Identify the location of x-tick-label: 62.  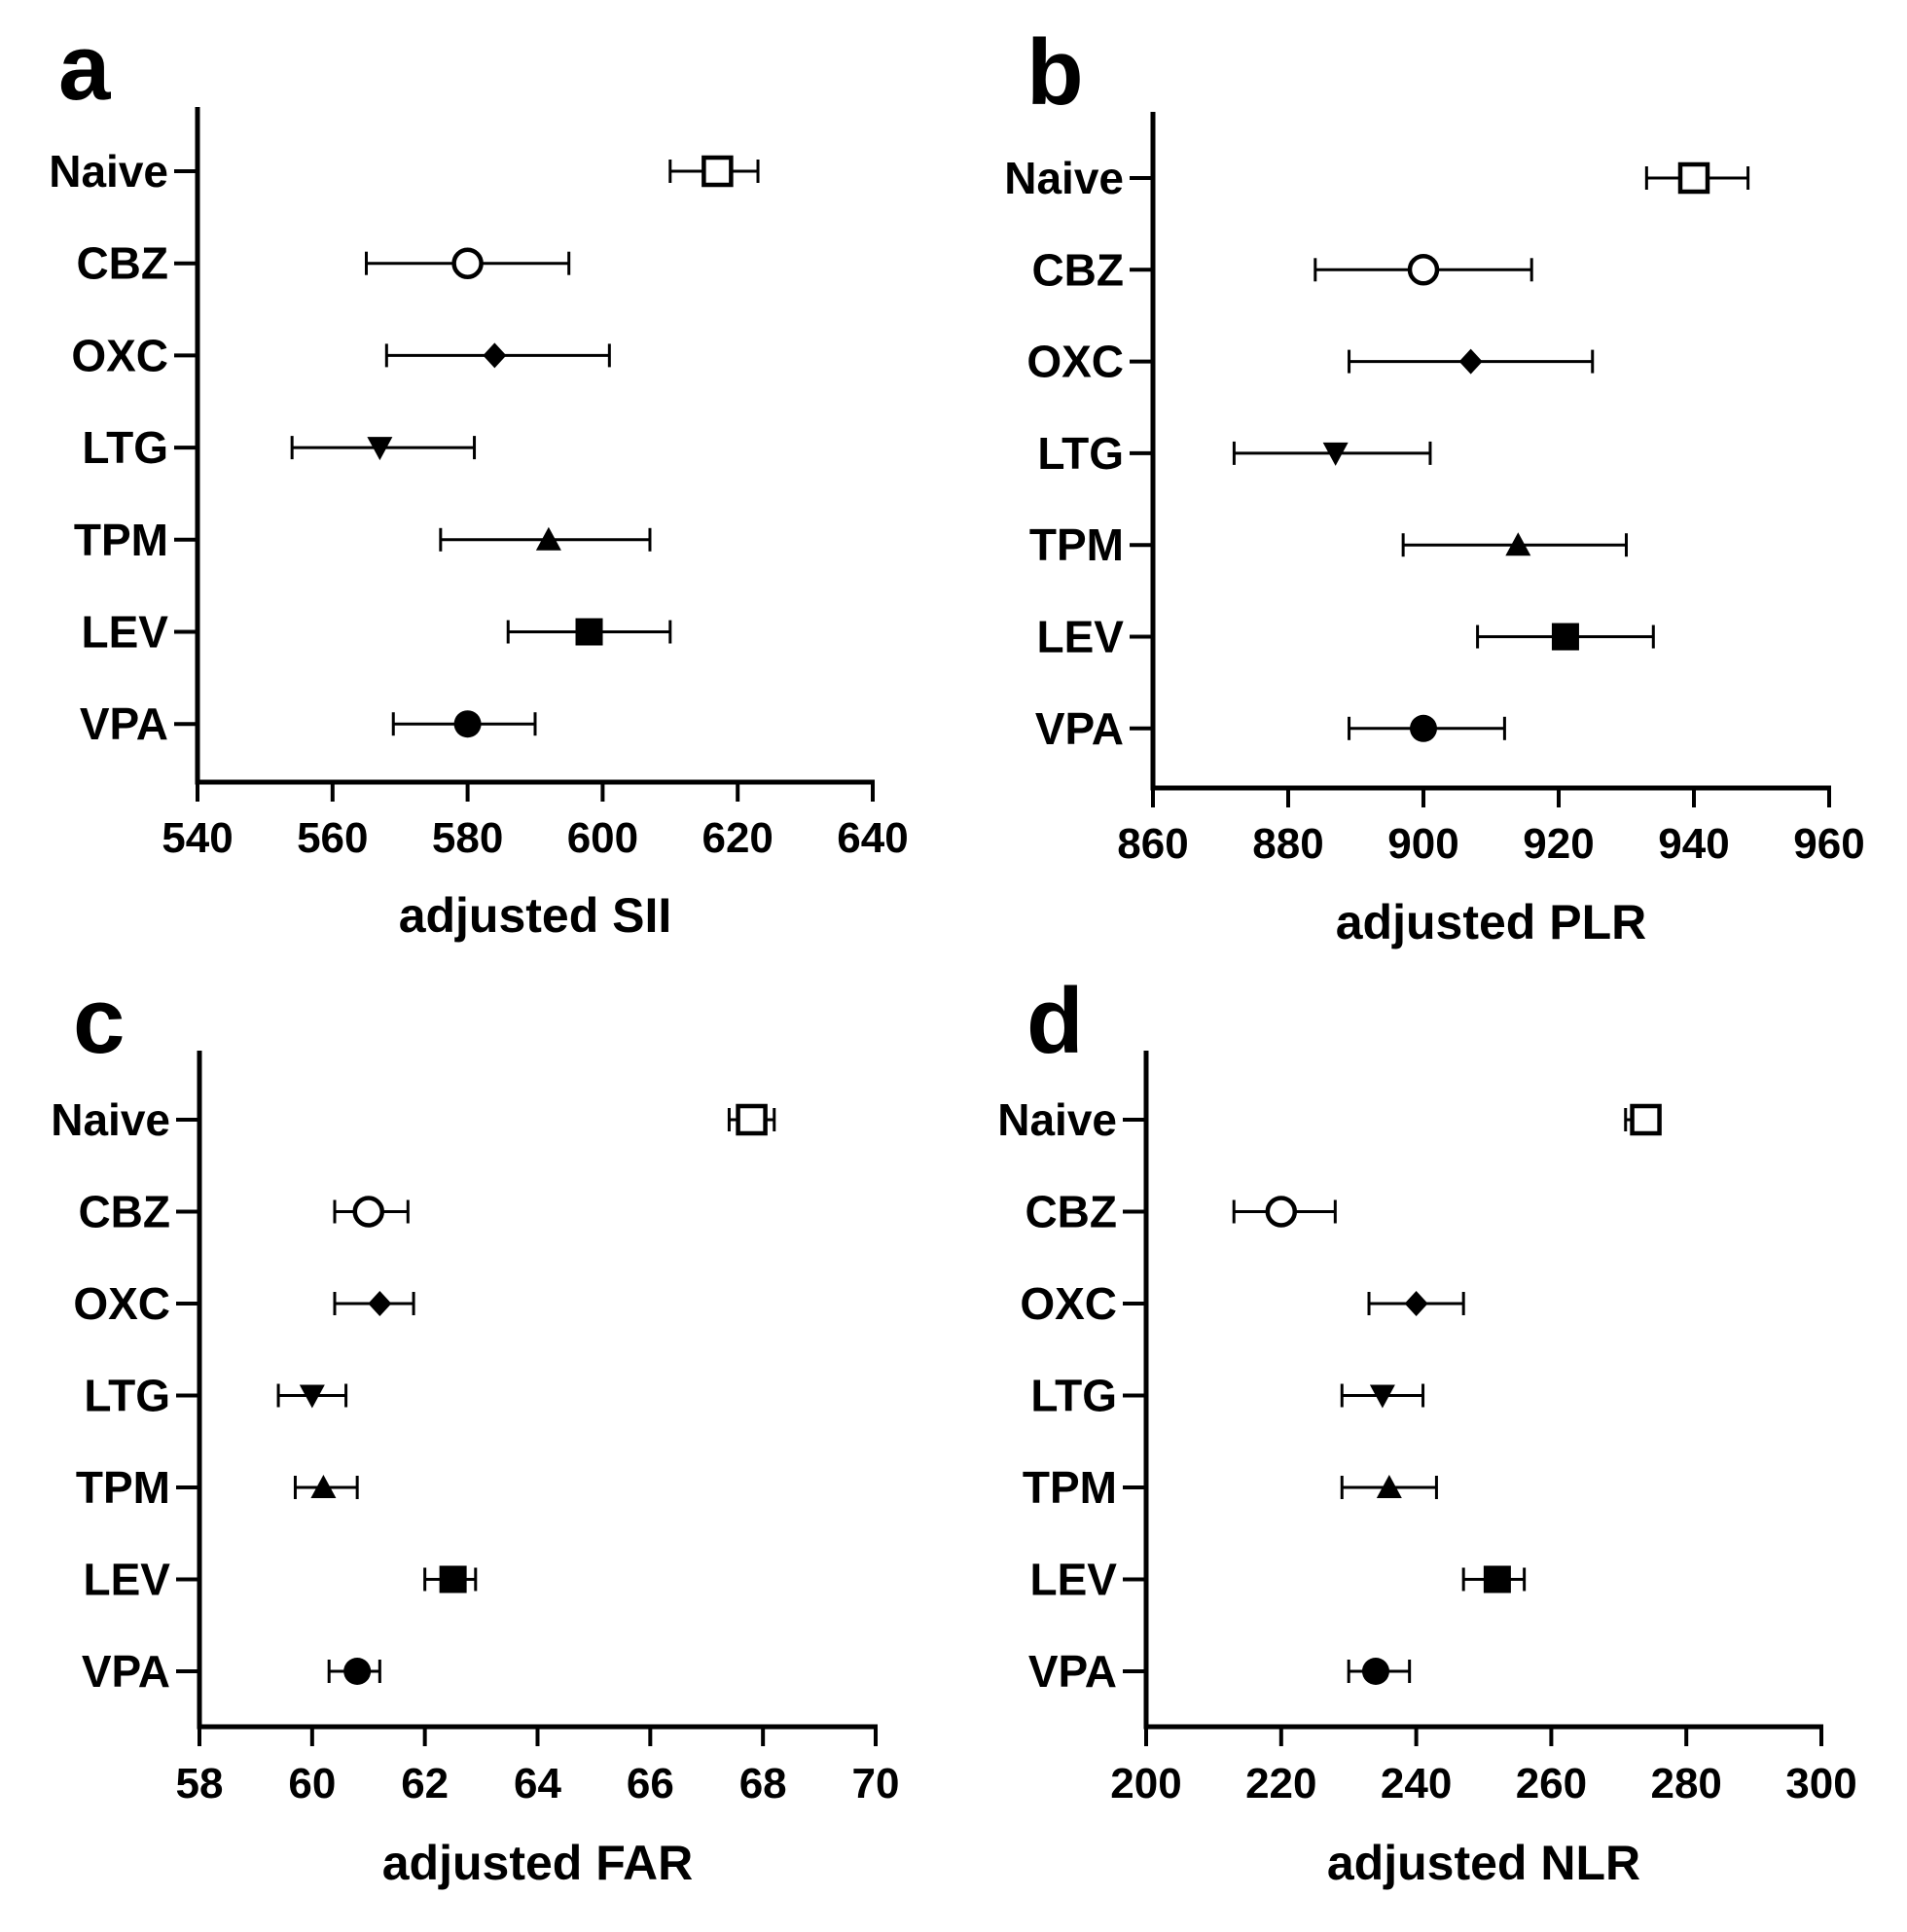
(425, 1783).